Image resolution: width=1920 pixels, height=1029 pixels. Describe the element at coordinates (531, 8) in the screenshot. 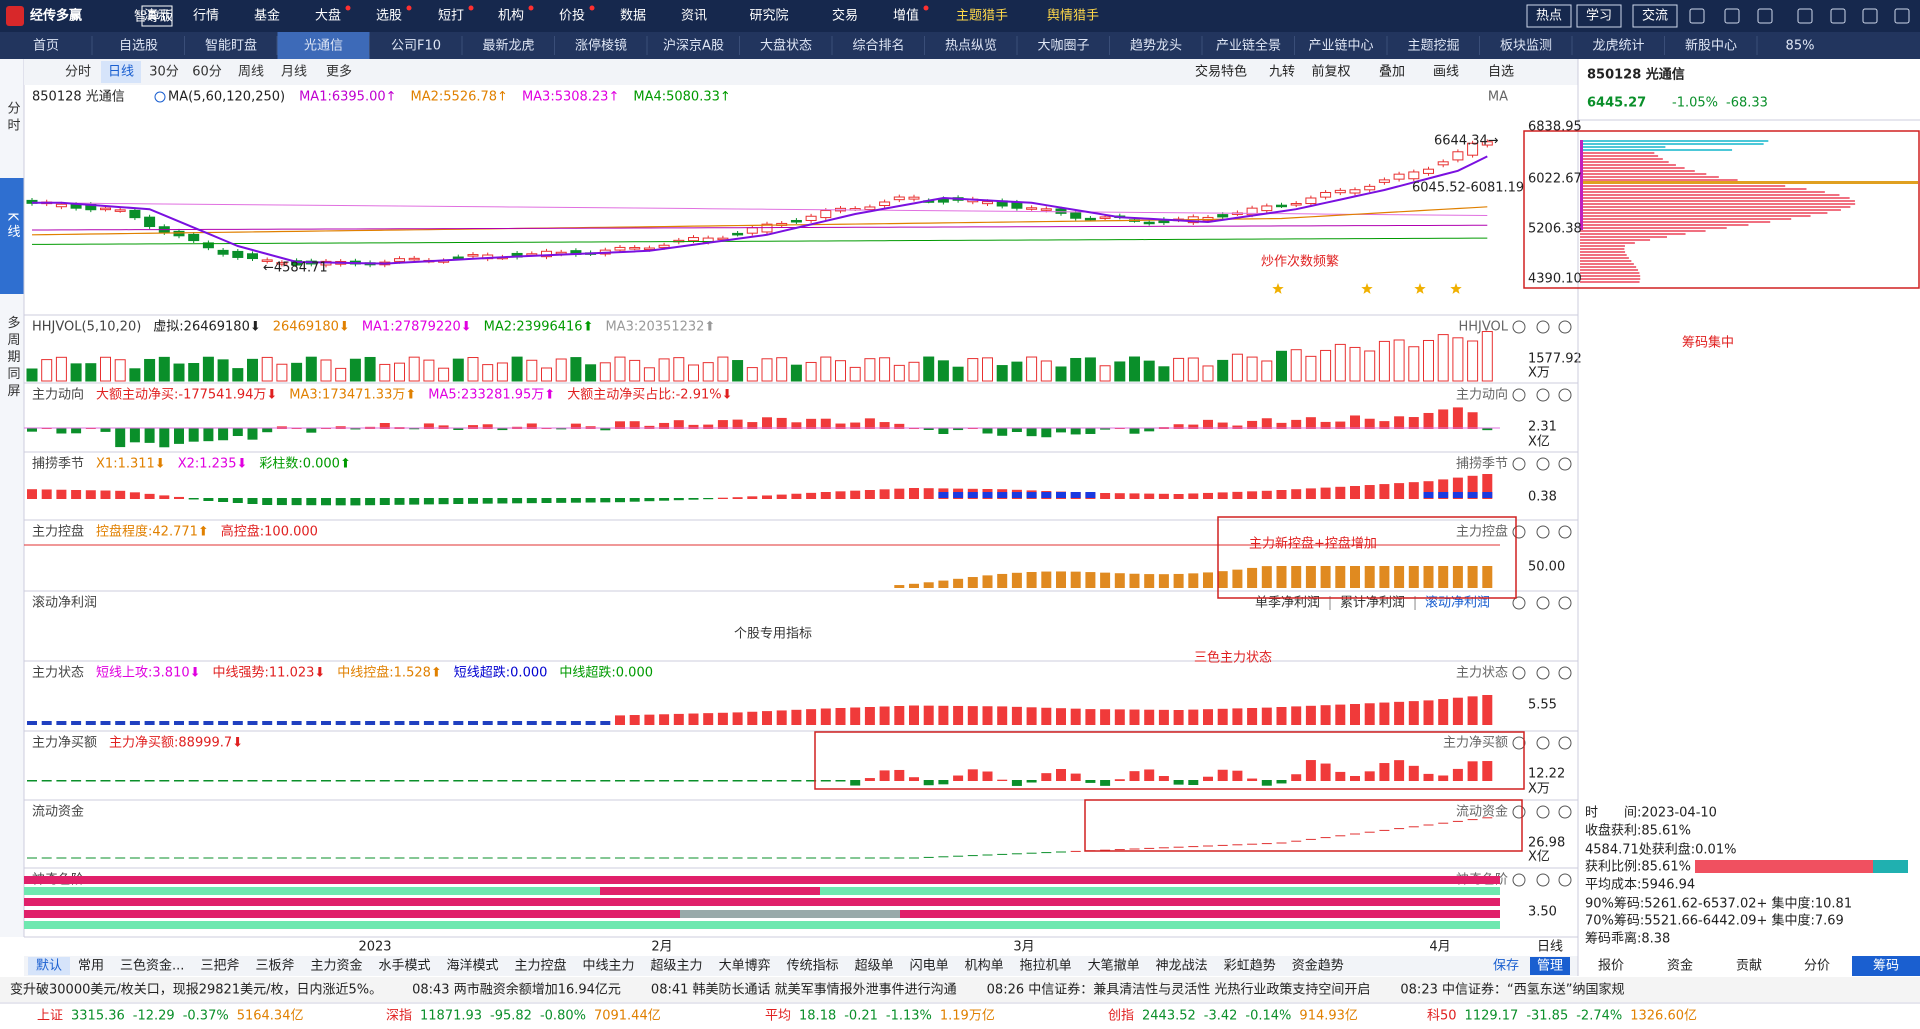

I see `menu-dot` at that location.